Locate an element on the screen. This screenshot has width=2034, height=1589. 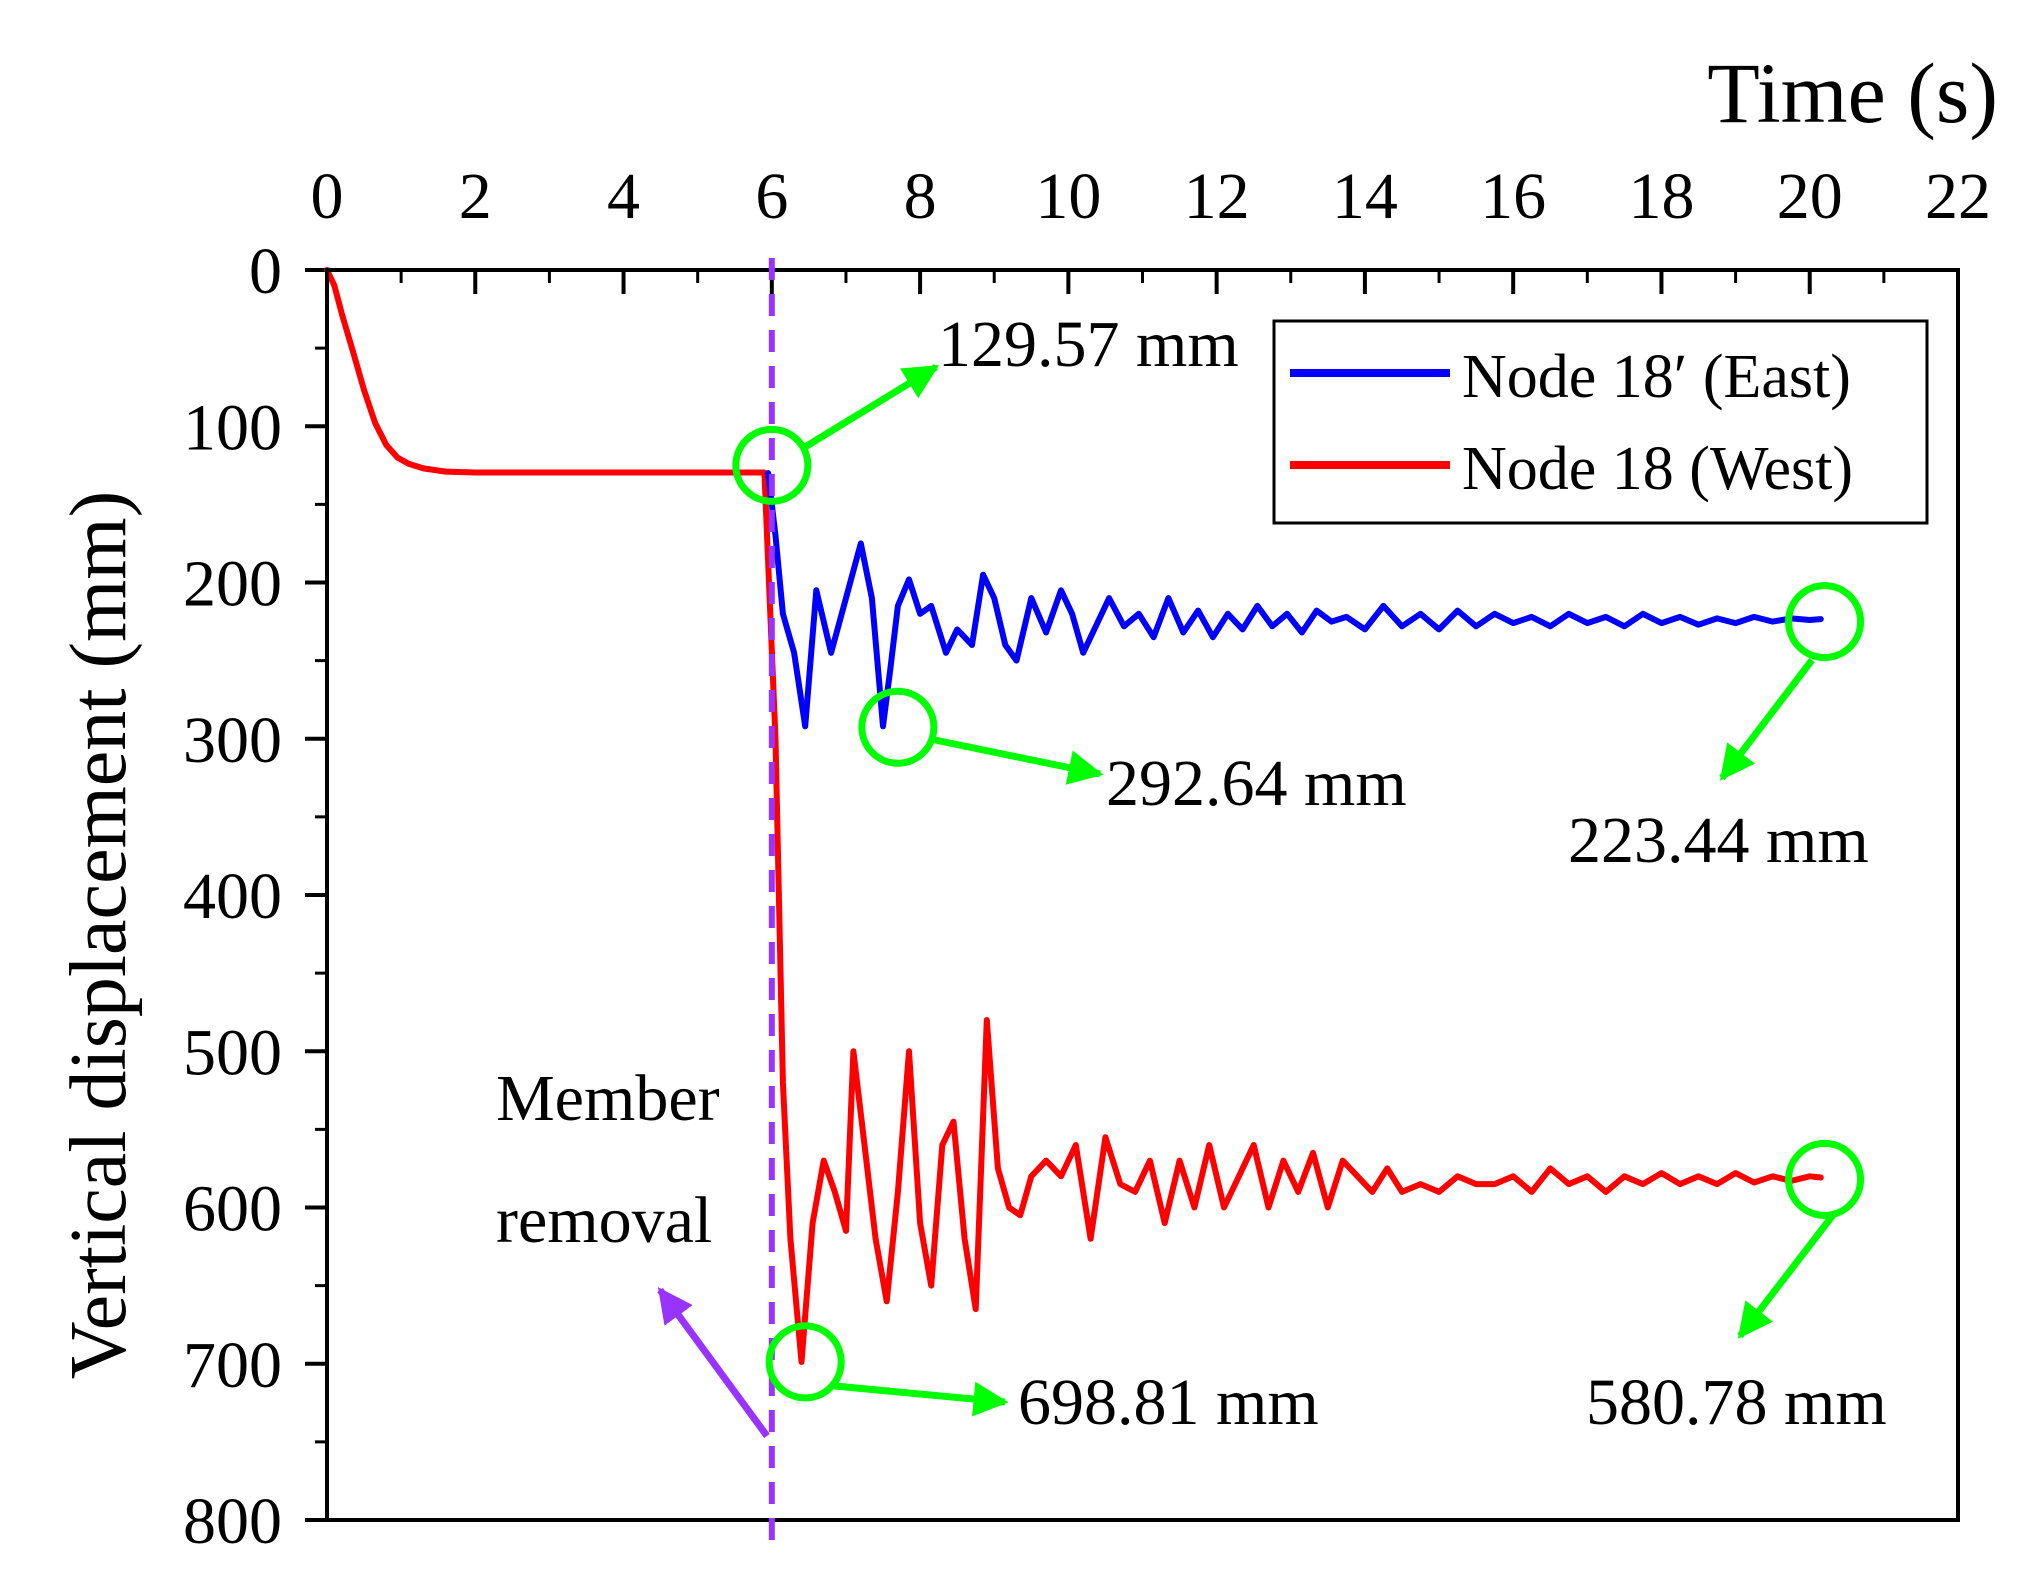
annotation-292-arrow is located at coordinates (1019, 760).